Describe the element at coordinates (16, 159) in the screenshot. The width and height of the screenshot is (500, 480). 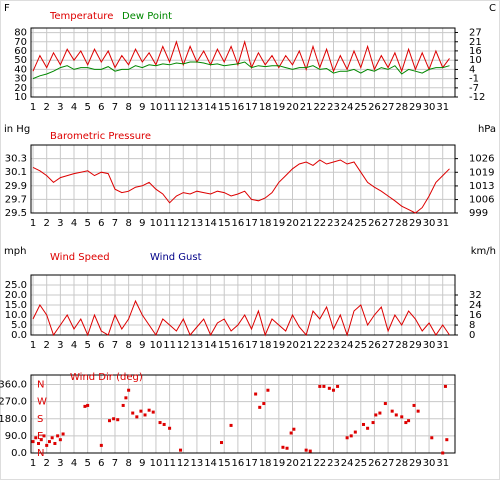
I see `y-tick-label: 30.3` at that location.